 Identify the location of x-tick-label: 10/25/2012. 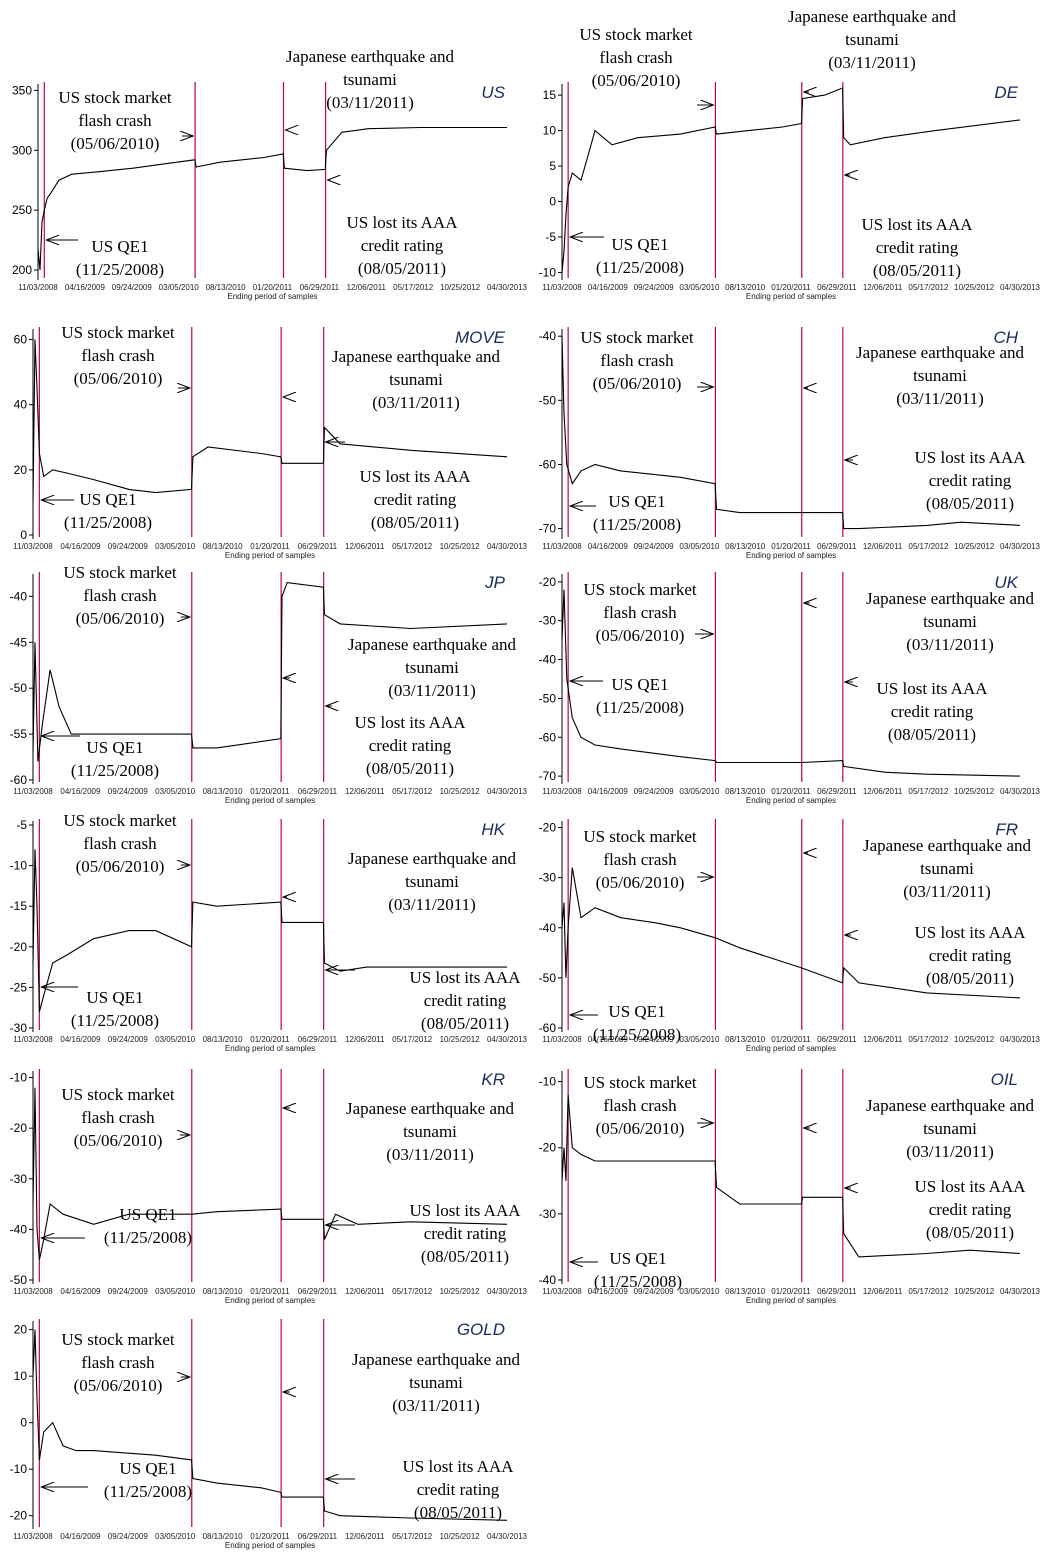
(974, 1039).